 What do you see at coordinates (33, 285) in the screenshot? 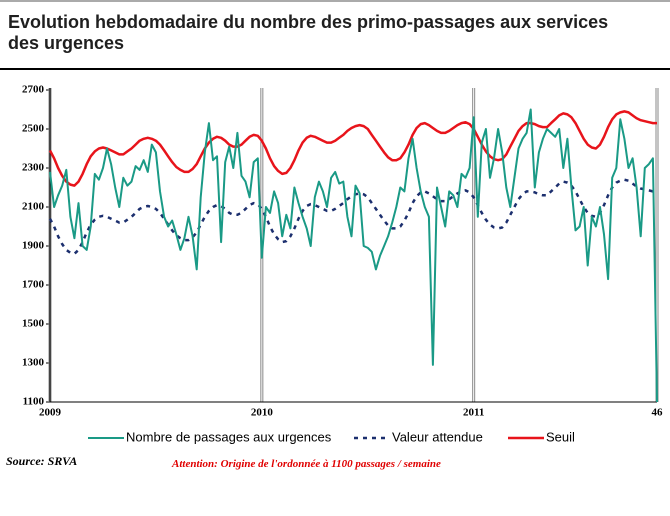
I see `y-tick-label: 1700` at bounding box center [33, 285].